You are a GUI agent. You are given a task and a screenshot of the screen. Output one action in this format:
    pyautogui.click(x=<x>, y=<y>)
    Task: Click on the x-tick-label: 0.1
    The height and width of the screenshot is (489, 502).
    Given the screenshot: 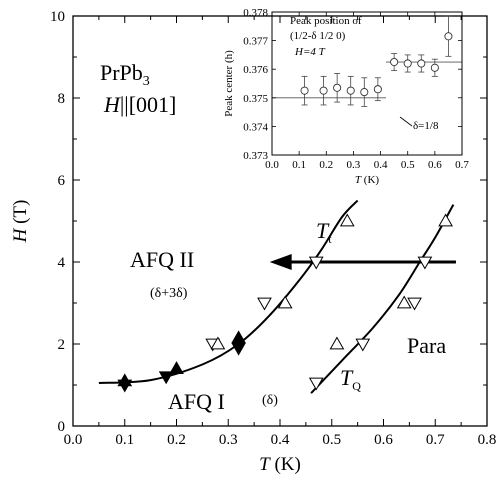 What is the action you would take?
    pyautogui.click(x=124, y=440)
    